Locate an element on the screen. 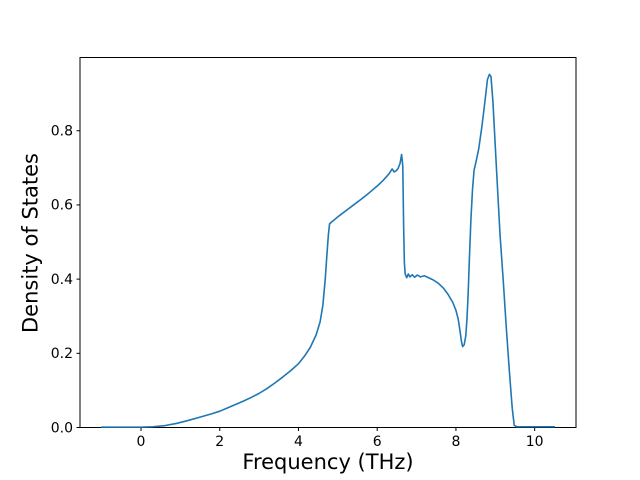 The image size is (640, 480). x-tick-label: 8 is located at coordinates (455, 442).